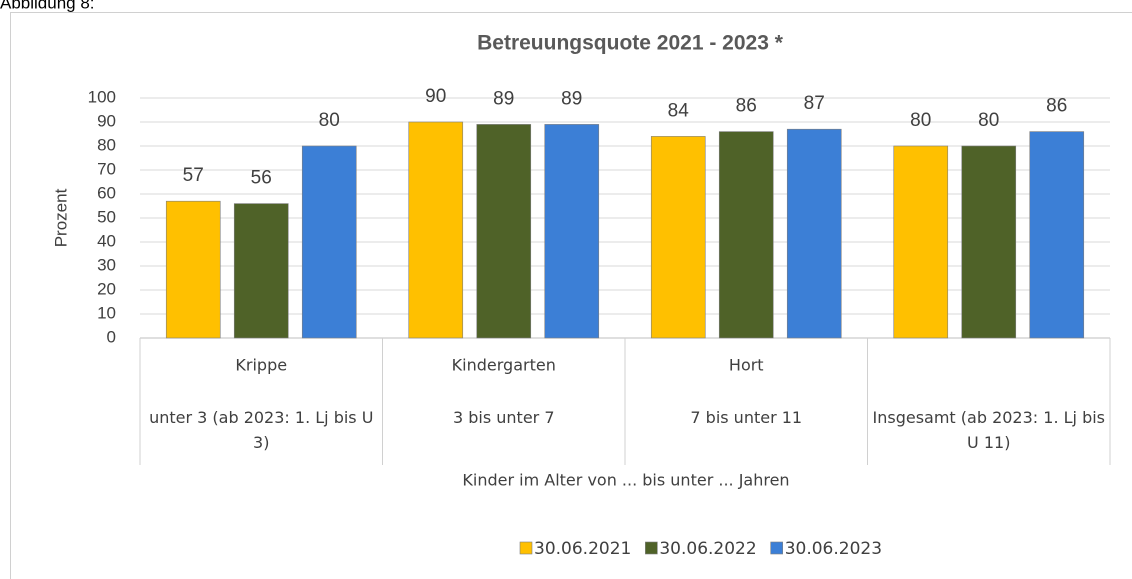 The width and height of the screenshot is (1132, 579). I want to click on data-label: 90, so click(435, 96).